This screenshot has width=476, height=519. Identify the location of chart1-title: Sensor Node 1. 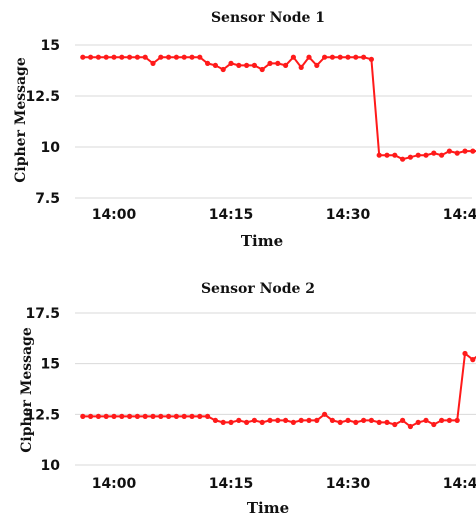
(268, 18).